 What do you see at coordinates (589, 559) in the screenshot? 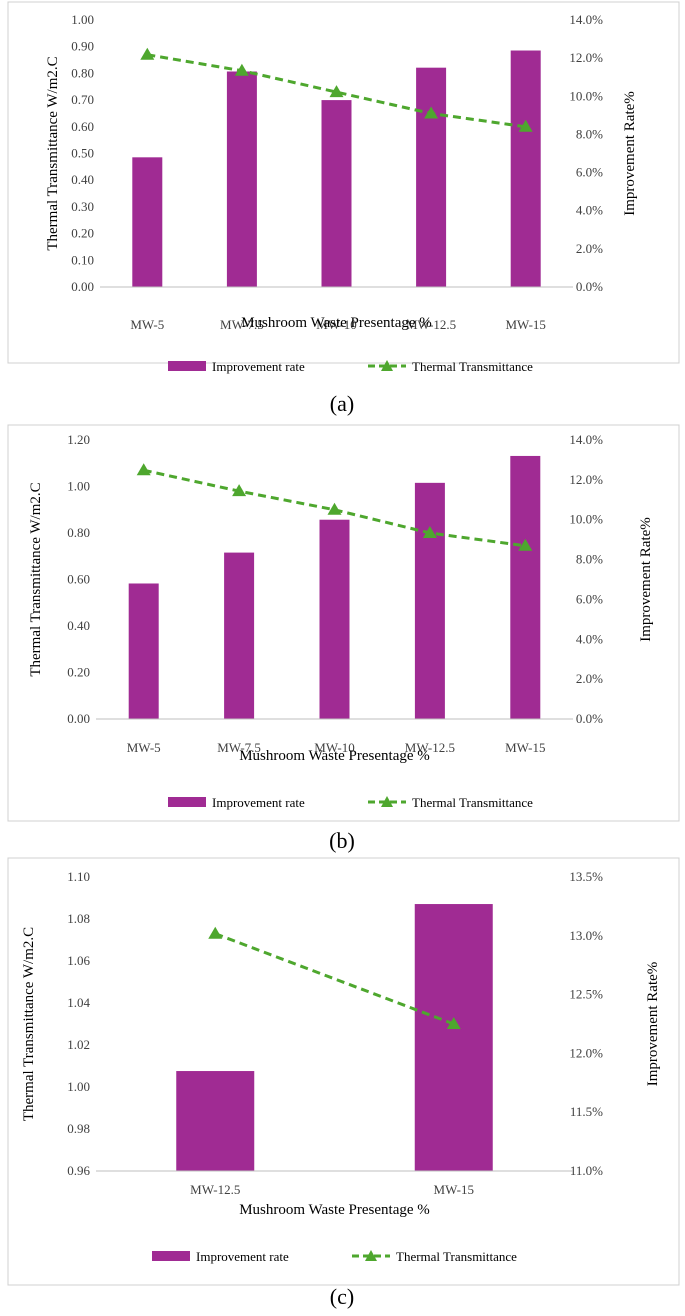
I see `y-right-tick-label: 8.0%` at bounding box center [589, 559].